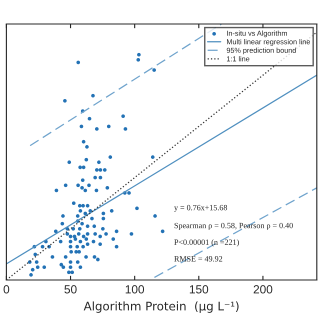 The width and height of the screenshot is (320, 320). I want to click on annotation: y = 0.76x+15.68, so click(201, 208).